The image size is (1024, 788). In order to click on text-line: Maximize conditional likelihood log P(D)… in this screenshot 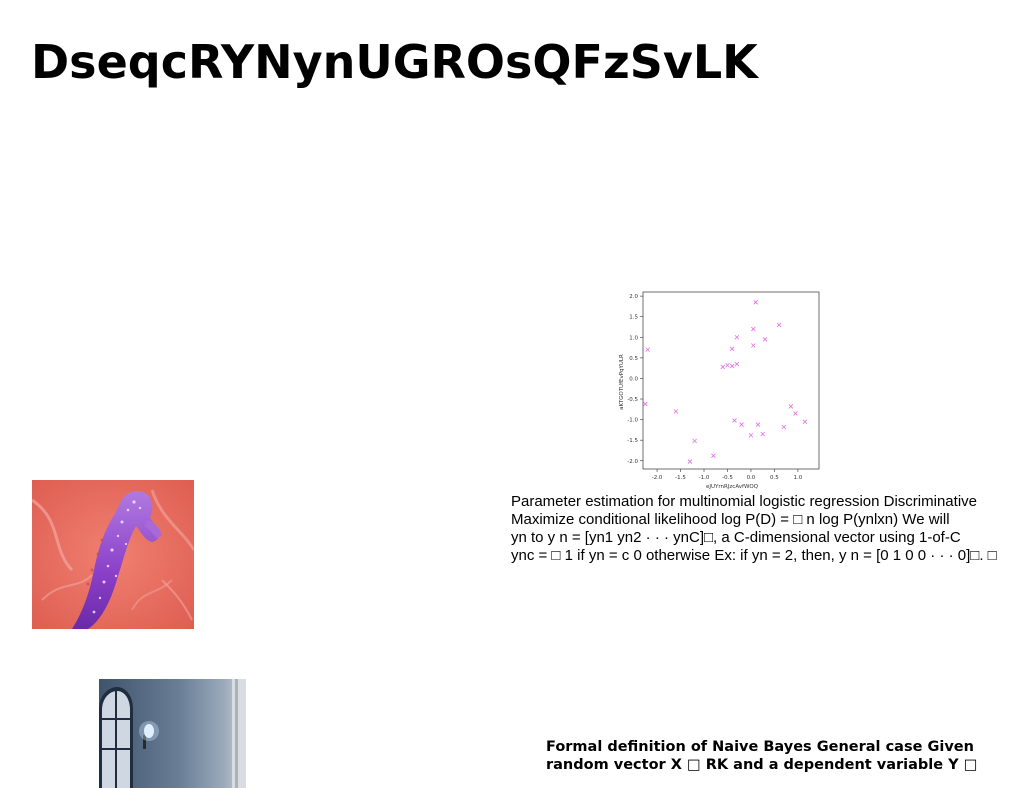, I will do `click(767, 520)`.